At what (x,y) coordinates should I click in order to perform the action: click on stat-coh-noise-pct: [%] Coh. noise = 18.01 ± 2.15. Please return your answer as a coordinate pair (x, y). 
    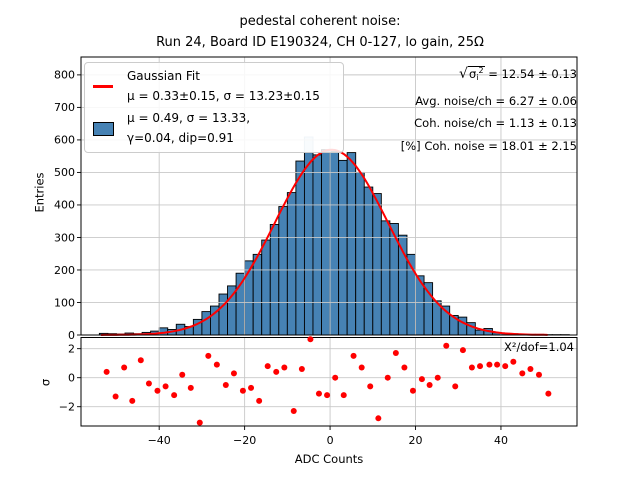
    Looking at the image, I should click on (488, 145).